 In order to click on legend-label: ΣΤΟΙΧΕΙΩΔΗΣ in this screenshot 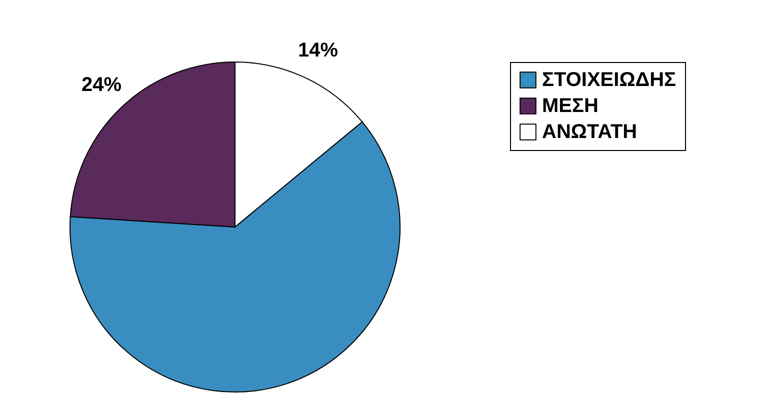, I will do `click(609, 80)`.